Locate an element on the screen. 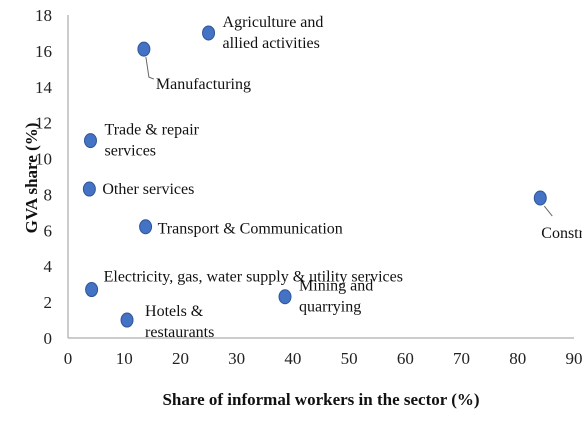 Image resolution: width=582 pixels, height=423 pixels. y-tick-label: 4 is located at coordinates (48, 266).